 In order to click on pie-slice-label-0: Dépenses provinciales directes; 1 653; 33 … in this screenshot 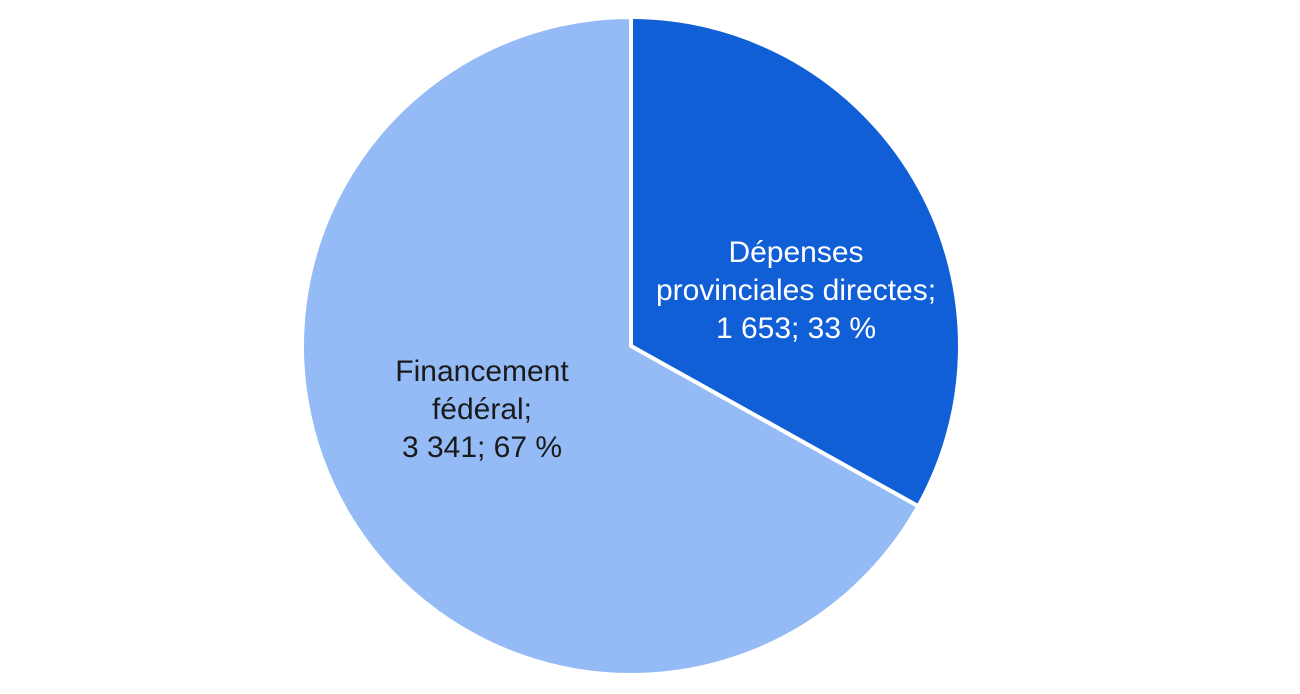, I will do `click(796, 290)`.